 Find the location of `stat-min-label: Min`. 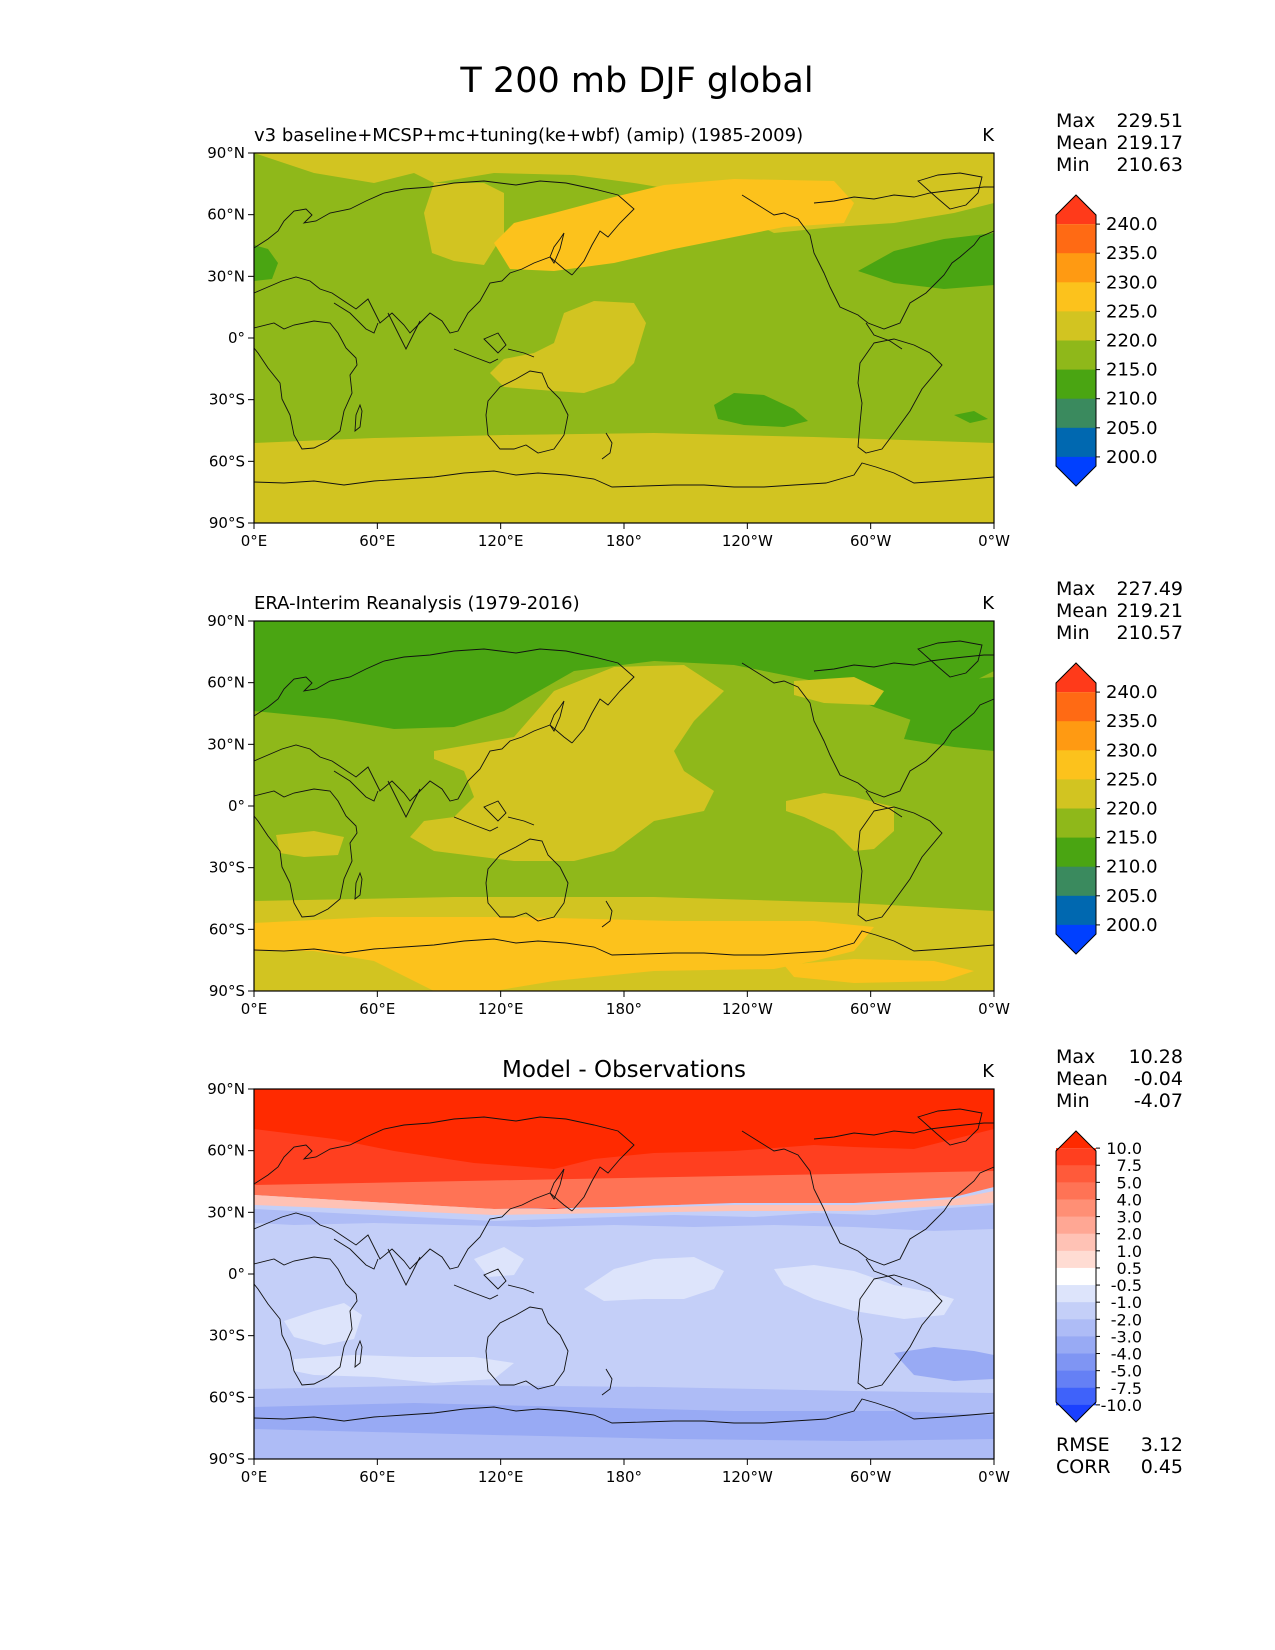

stat-min-label: Min is located at coordinates (1073, 165).